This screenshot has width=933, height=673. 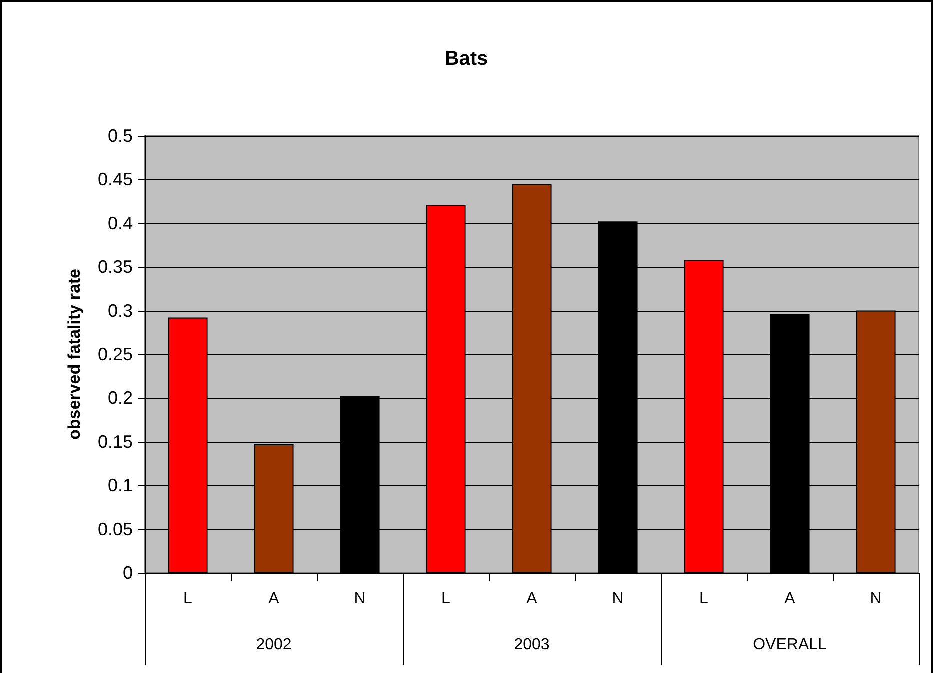 What do you see at coordinates (790, 645) in the screenshot?
I see `text: OVERALL` at bounding box center [790, 645].